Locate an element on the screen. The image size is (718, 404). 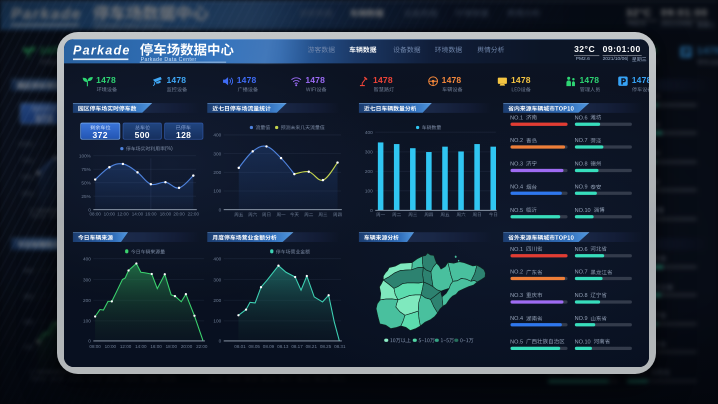
svg-text: 08.17 is located at coordinates (297, 345).